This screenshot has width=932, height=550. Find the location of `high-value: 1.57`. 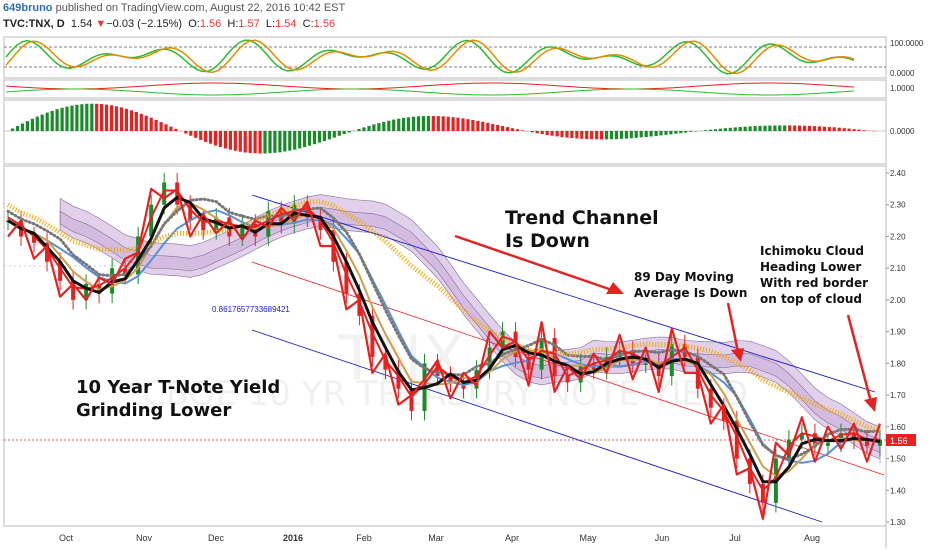

high-value: 1.57 is located at coordinates (249, 24).